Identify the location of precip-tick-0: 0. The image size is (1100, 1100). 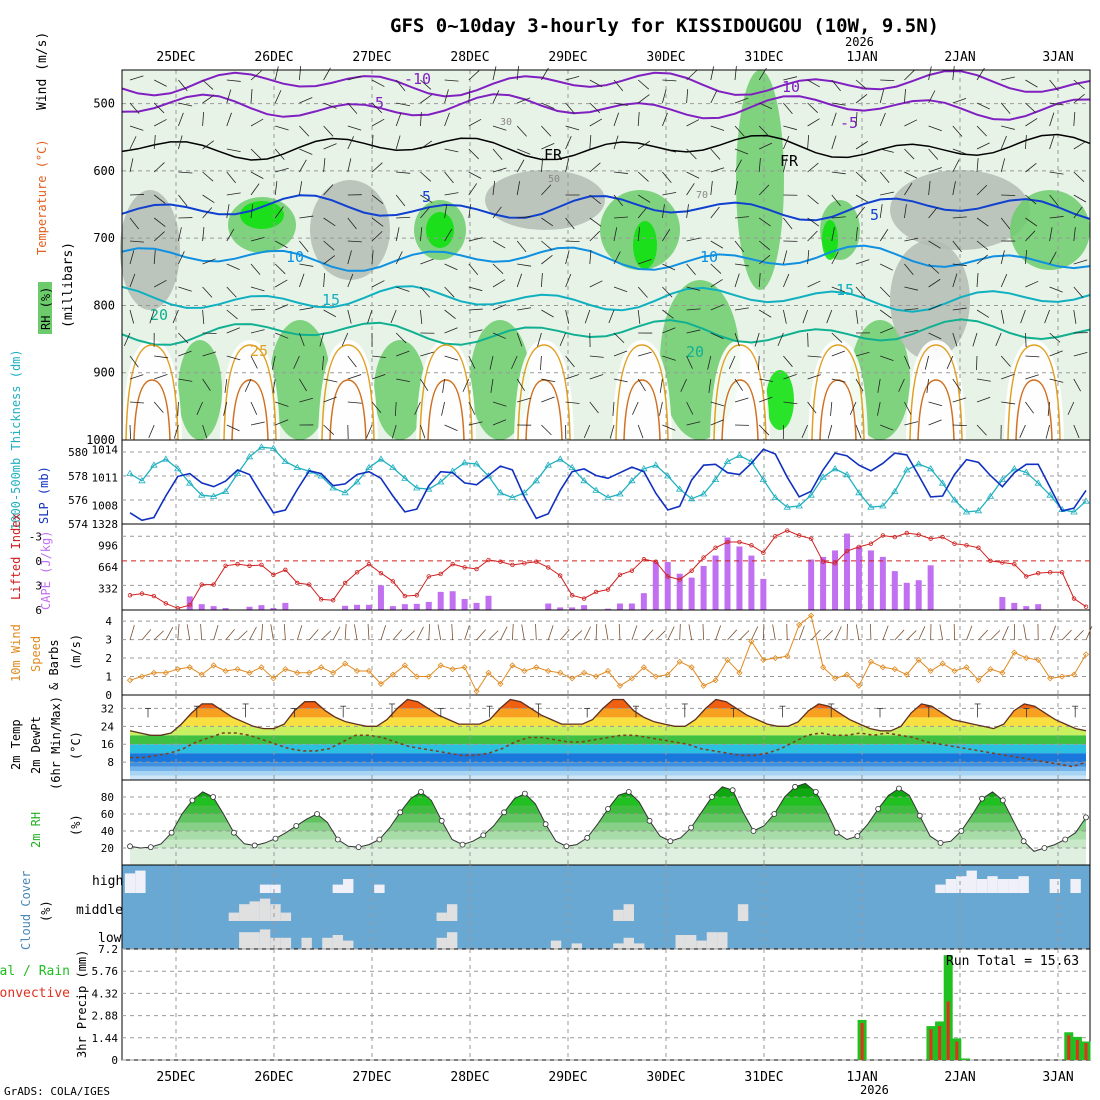
(114, 1060).